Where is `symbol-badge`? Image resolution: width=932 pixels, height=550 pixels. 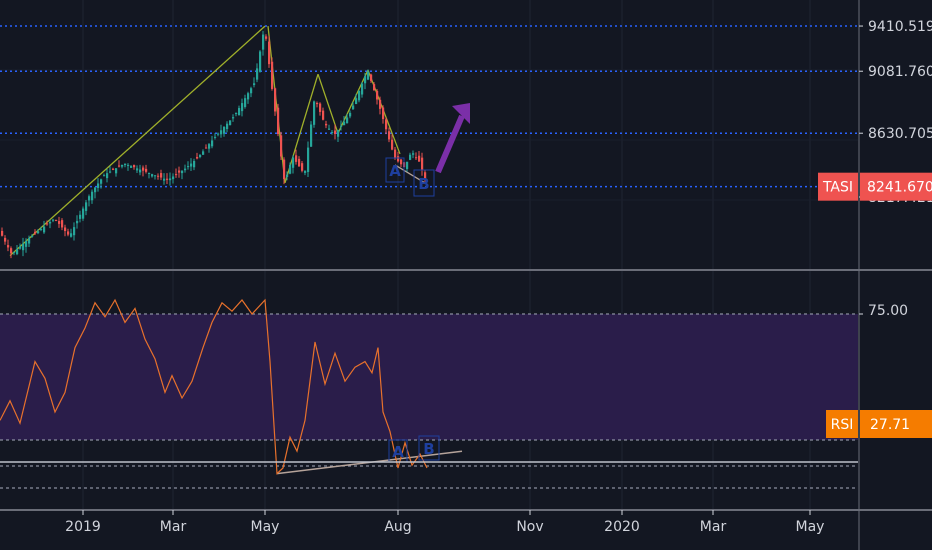
symbol-badge is located at coordinates (838, 186).